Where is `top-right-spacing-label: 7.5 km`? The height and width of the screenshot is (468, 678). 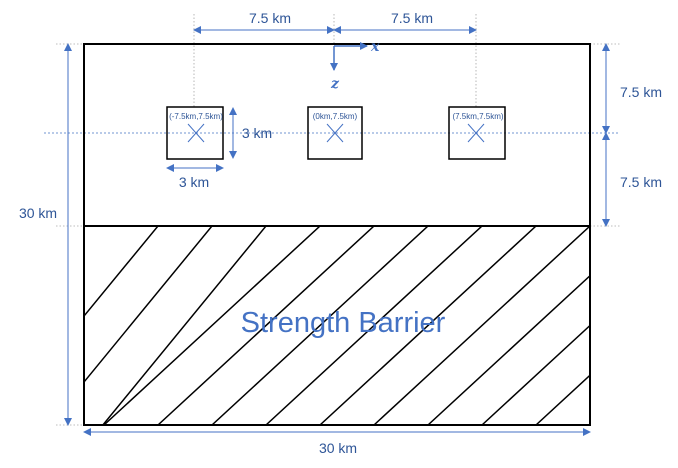 top-right-spacing-label: 7.5 km is located at coordinates (412, 18).